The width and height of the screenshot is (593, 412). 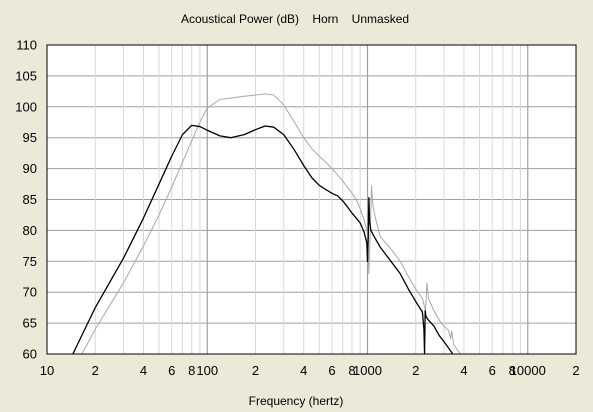 I want to click on y-axis: 60 65 70 75 80 85 90 95 100 105 110, so click(x=26, y=200).